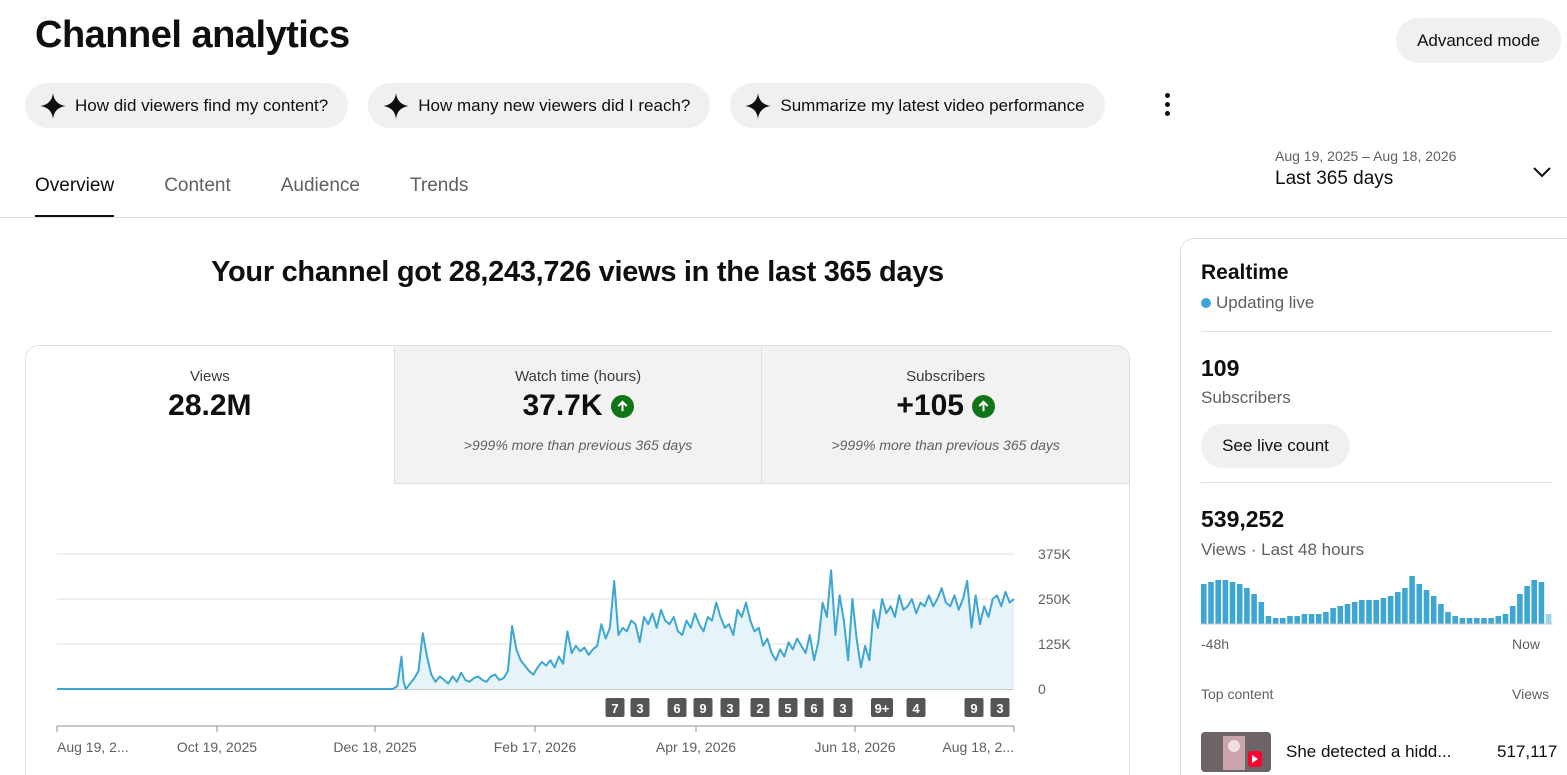 This screenshot has height=775, width=1567. I want to click on top-content-views: 517,117, so click(1527, 751).